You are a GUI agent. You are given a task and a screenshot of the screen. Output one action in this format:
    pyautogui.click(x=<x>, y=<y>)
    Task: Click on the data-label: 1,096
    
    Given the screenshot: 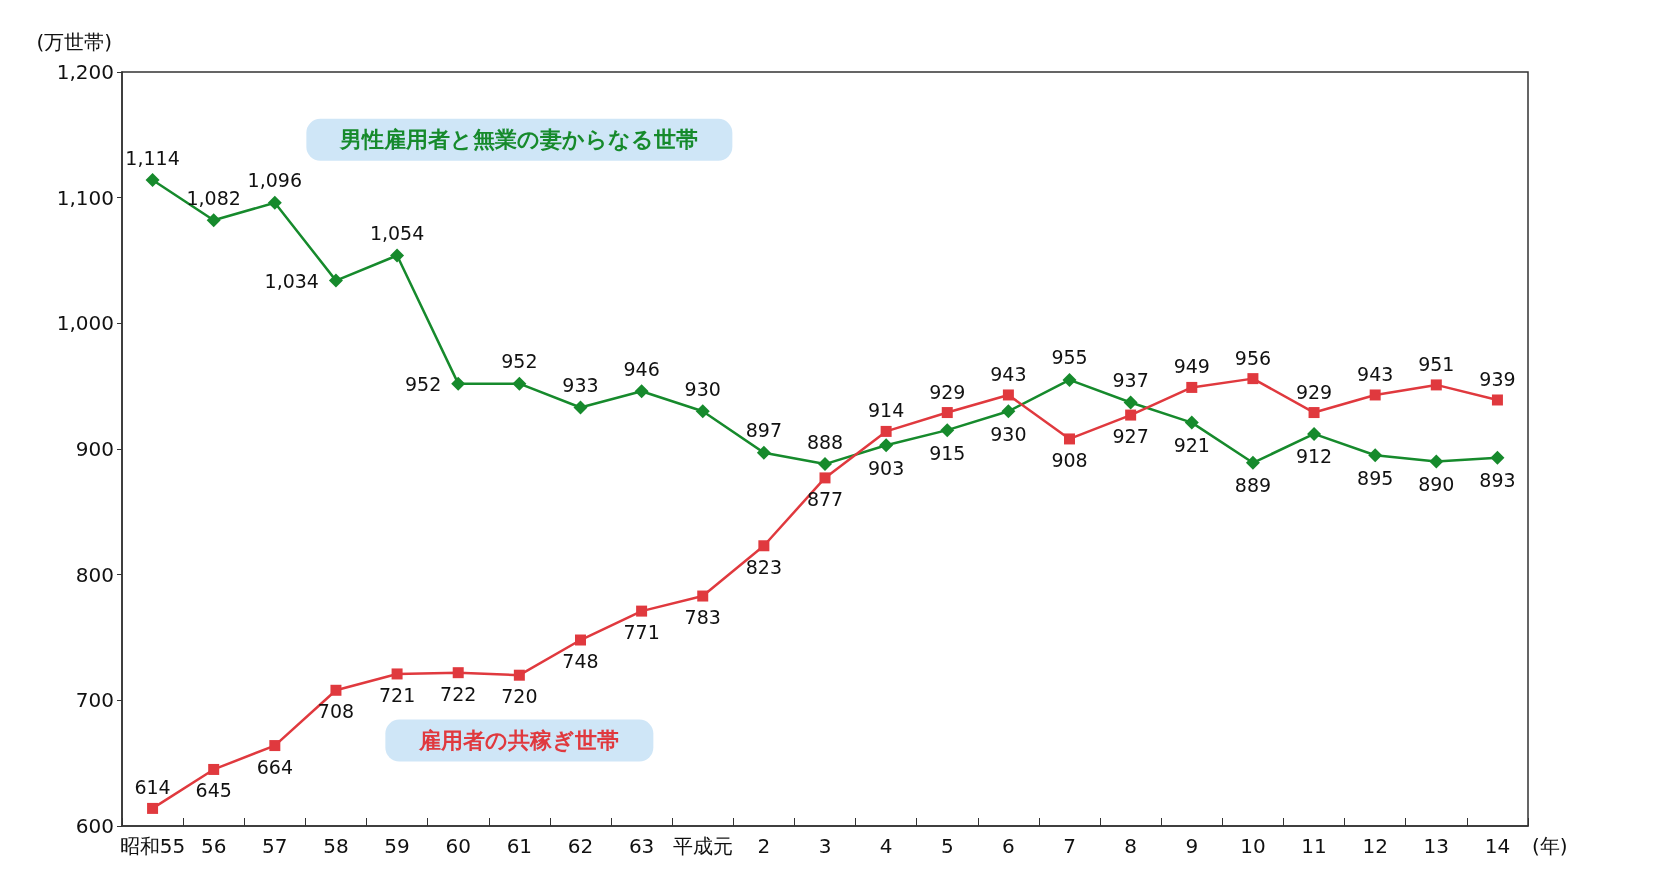 What is the action you would take?
    pyautogui.click(x=275, y=180)
    